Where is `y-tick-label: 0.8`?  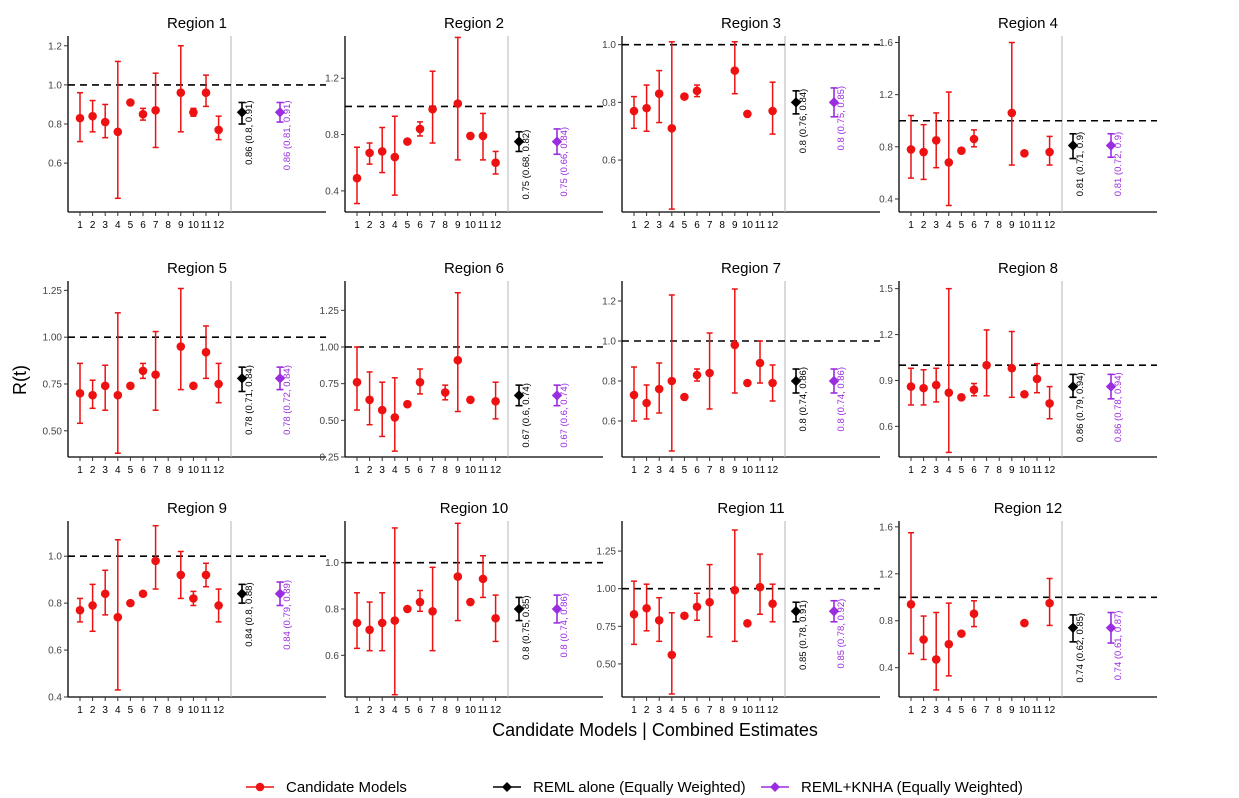 y-tick-label: 0.8 is located at coordinates (886, 147).